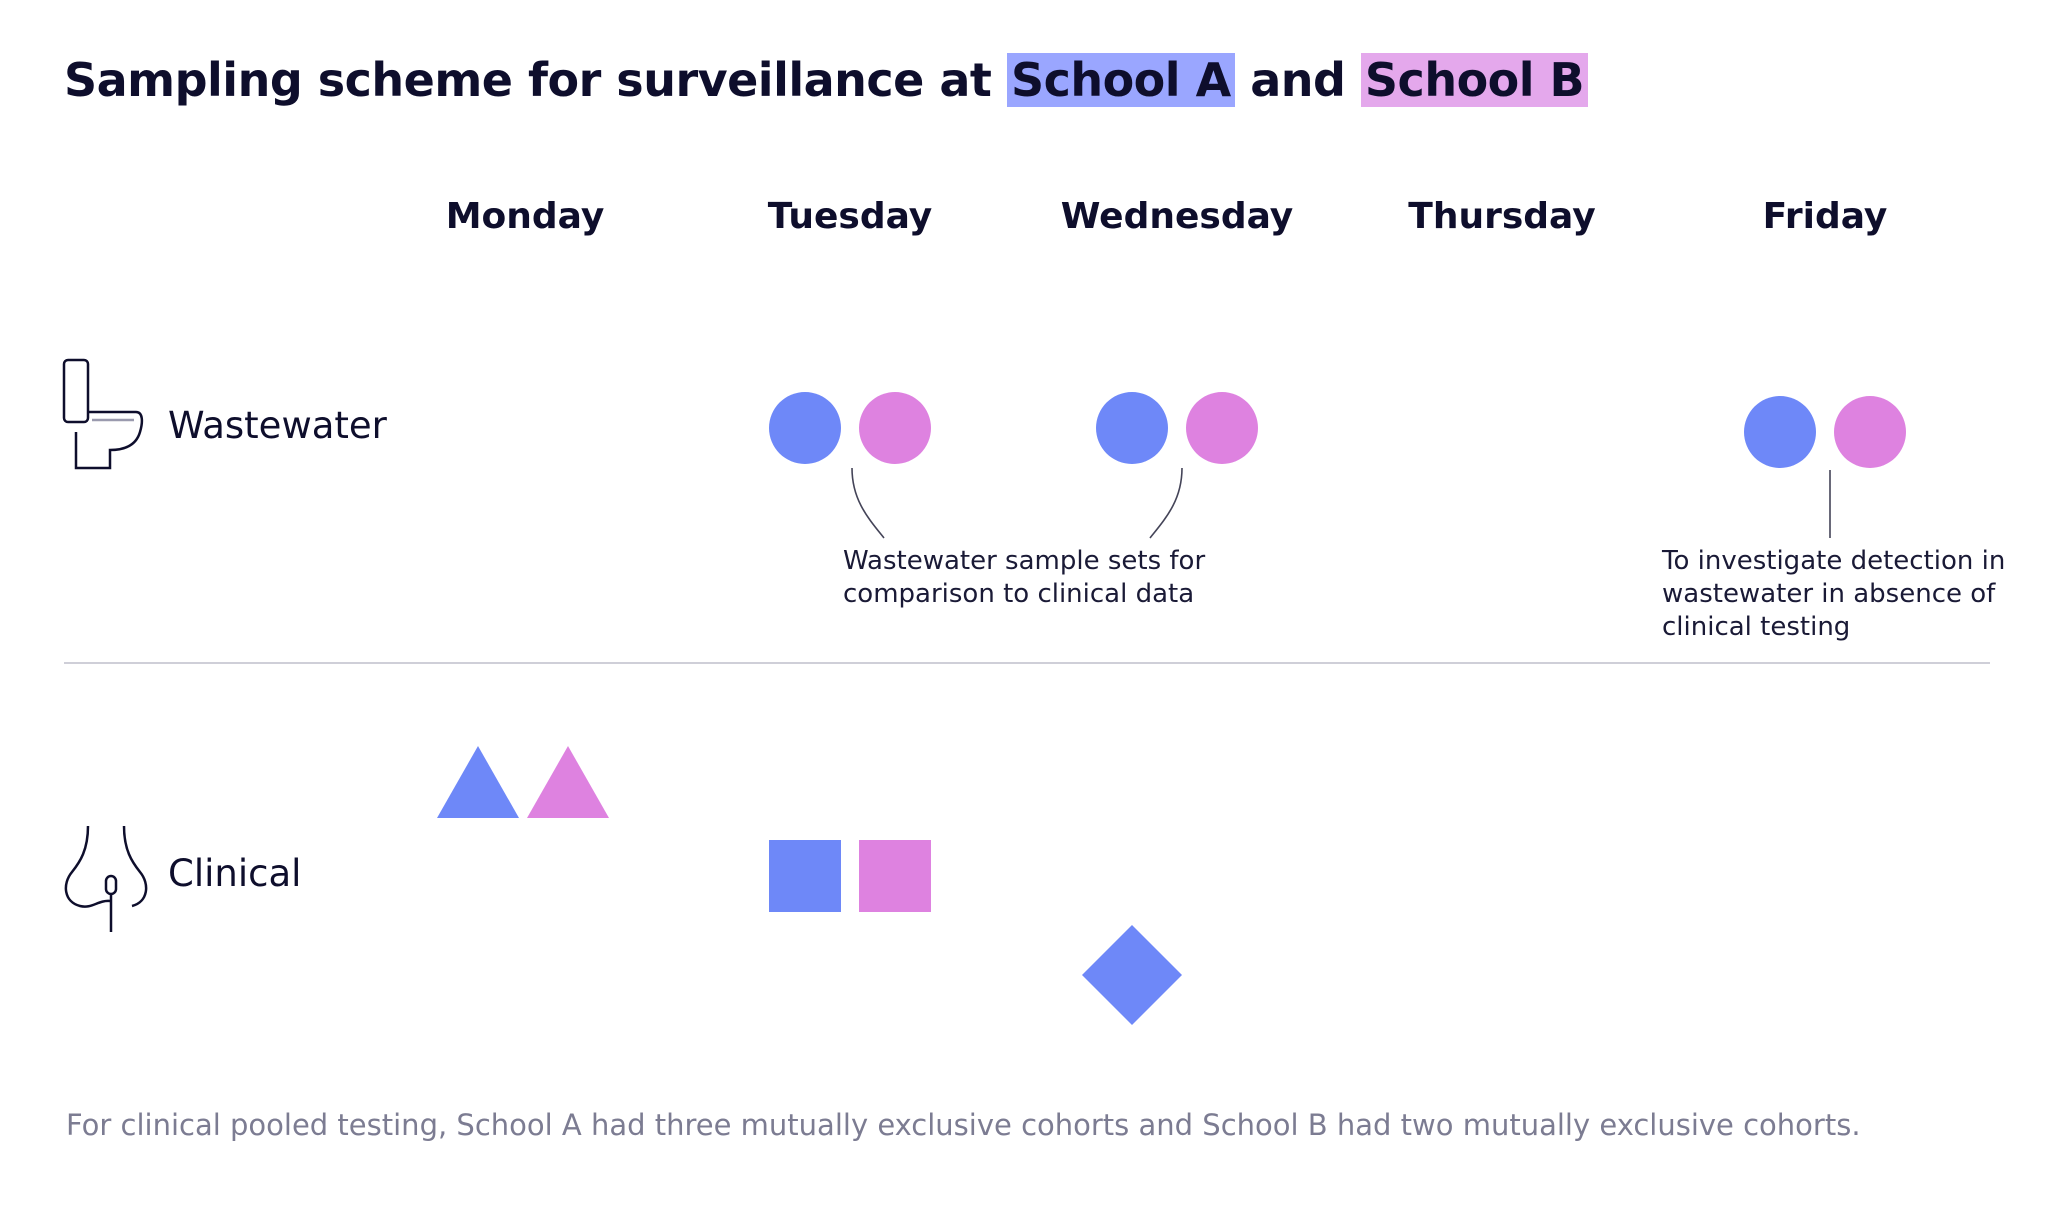 This screenshot has height=1217, width=2048. Describe the element at coordinates (478, 782) in the screenshot. I see `clinical-monday-school-a-triangle` at that location.